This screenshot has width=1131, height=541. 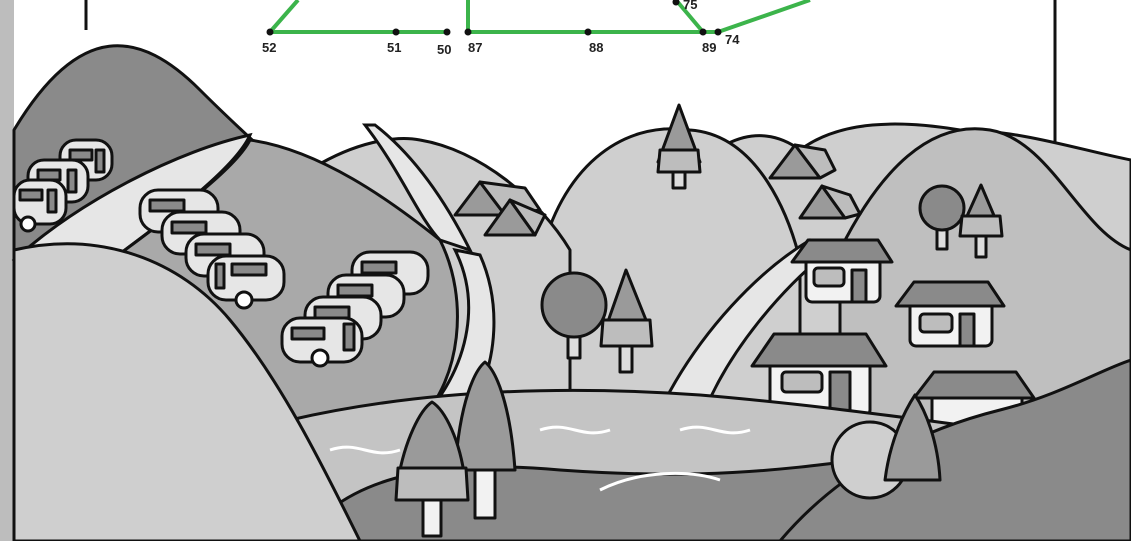 What do you see at coordinates (269, 47) in the screenshot?
I see `svg-text: 52` at bounding box center [269, 47].